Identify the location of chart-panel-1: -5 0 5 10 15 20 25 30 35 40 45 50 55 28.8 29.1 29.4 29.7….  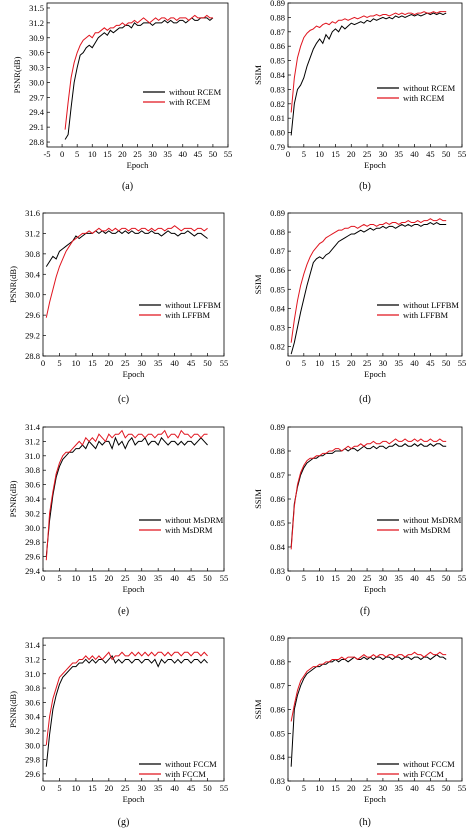
(122, 97).